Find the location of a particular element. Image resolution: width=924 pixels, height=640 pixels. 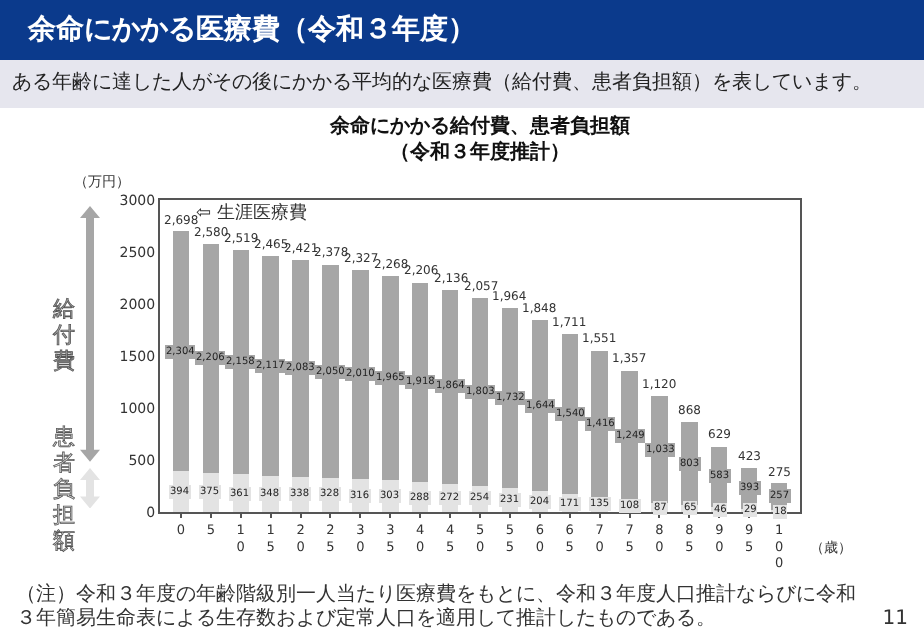

text: ある年齢に達した人がその後にかかる平均的な医療費（給付費、患者負担額）を表しています。 is located at coordinates (462, 84).